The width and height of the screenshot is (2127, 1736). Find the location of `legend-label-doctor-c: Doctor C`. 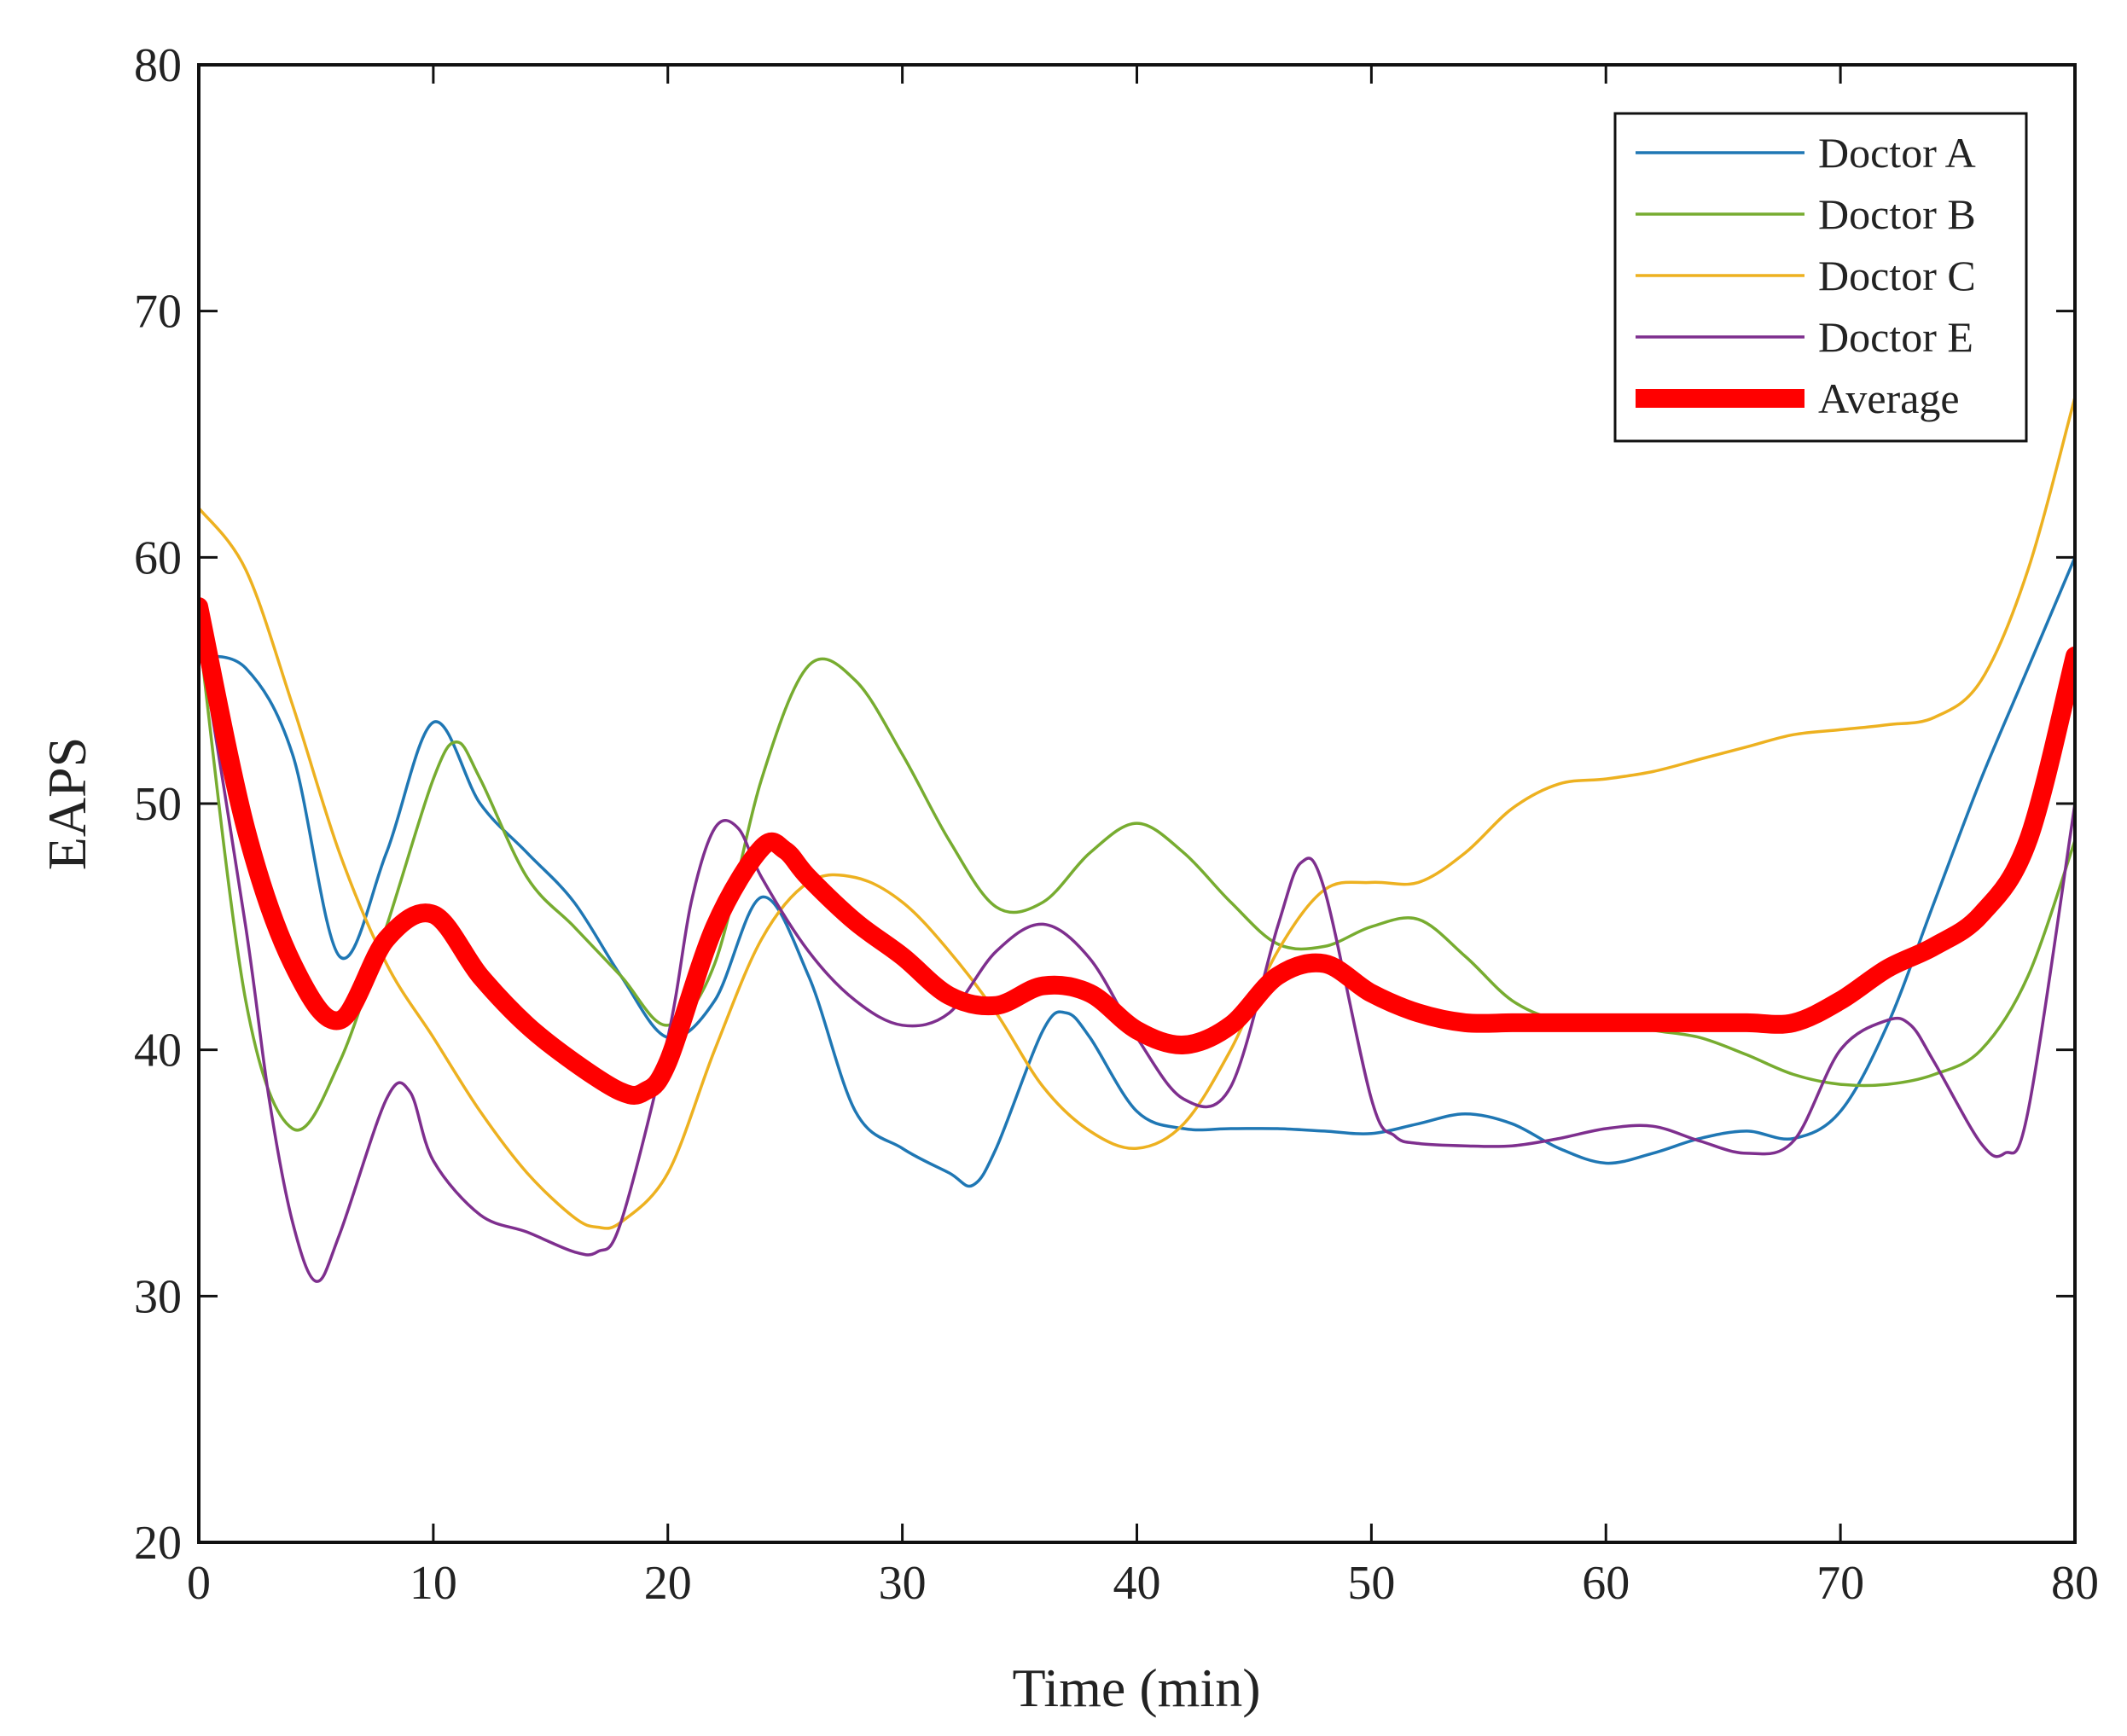

legend-label-doctor-c: Doctor C is located at coordinates (1897, 275).